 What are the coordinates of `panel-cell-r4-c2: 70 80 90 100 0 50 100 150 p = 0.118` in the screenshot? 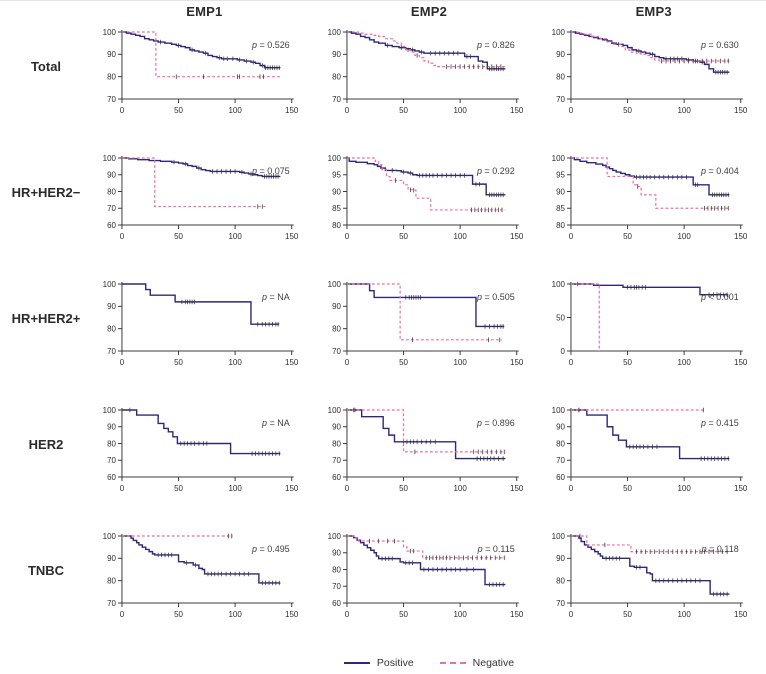 It's located at (653, 588).